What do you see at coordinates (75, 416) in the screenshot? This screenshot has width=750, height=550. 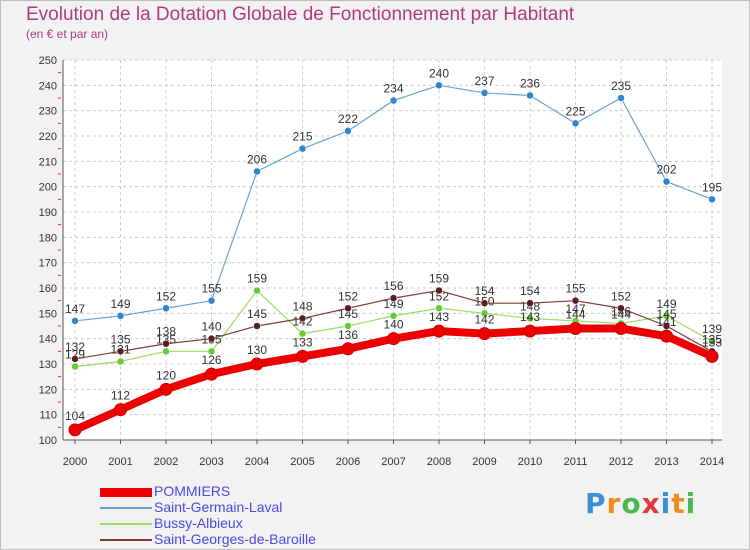 I see `data-label: 104` at bounding box center [75, 416].